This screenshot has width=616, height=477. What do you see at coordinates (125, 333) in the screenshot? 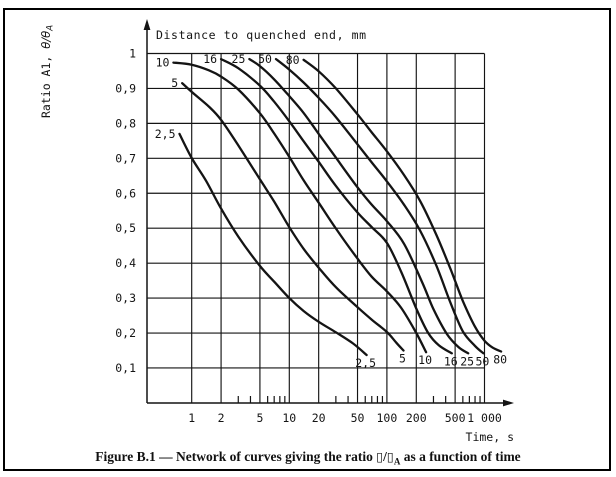
I see `y-tick-label: 0,2` at bounding box center [125, 333].